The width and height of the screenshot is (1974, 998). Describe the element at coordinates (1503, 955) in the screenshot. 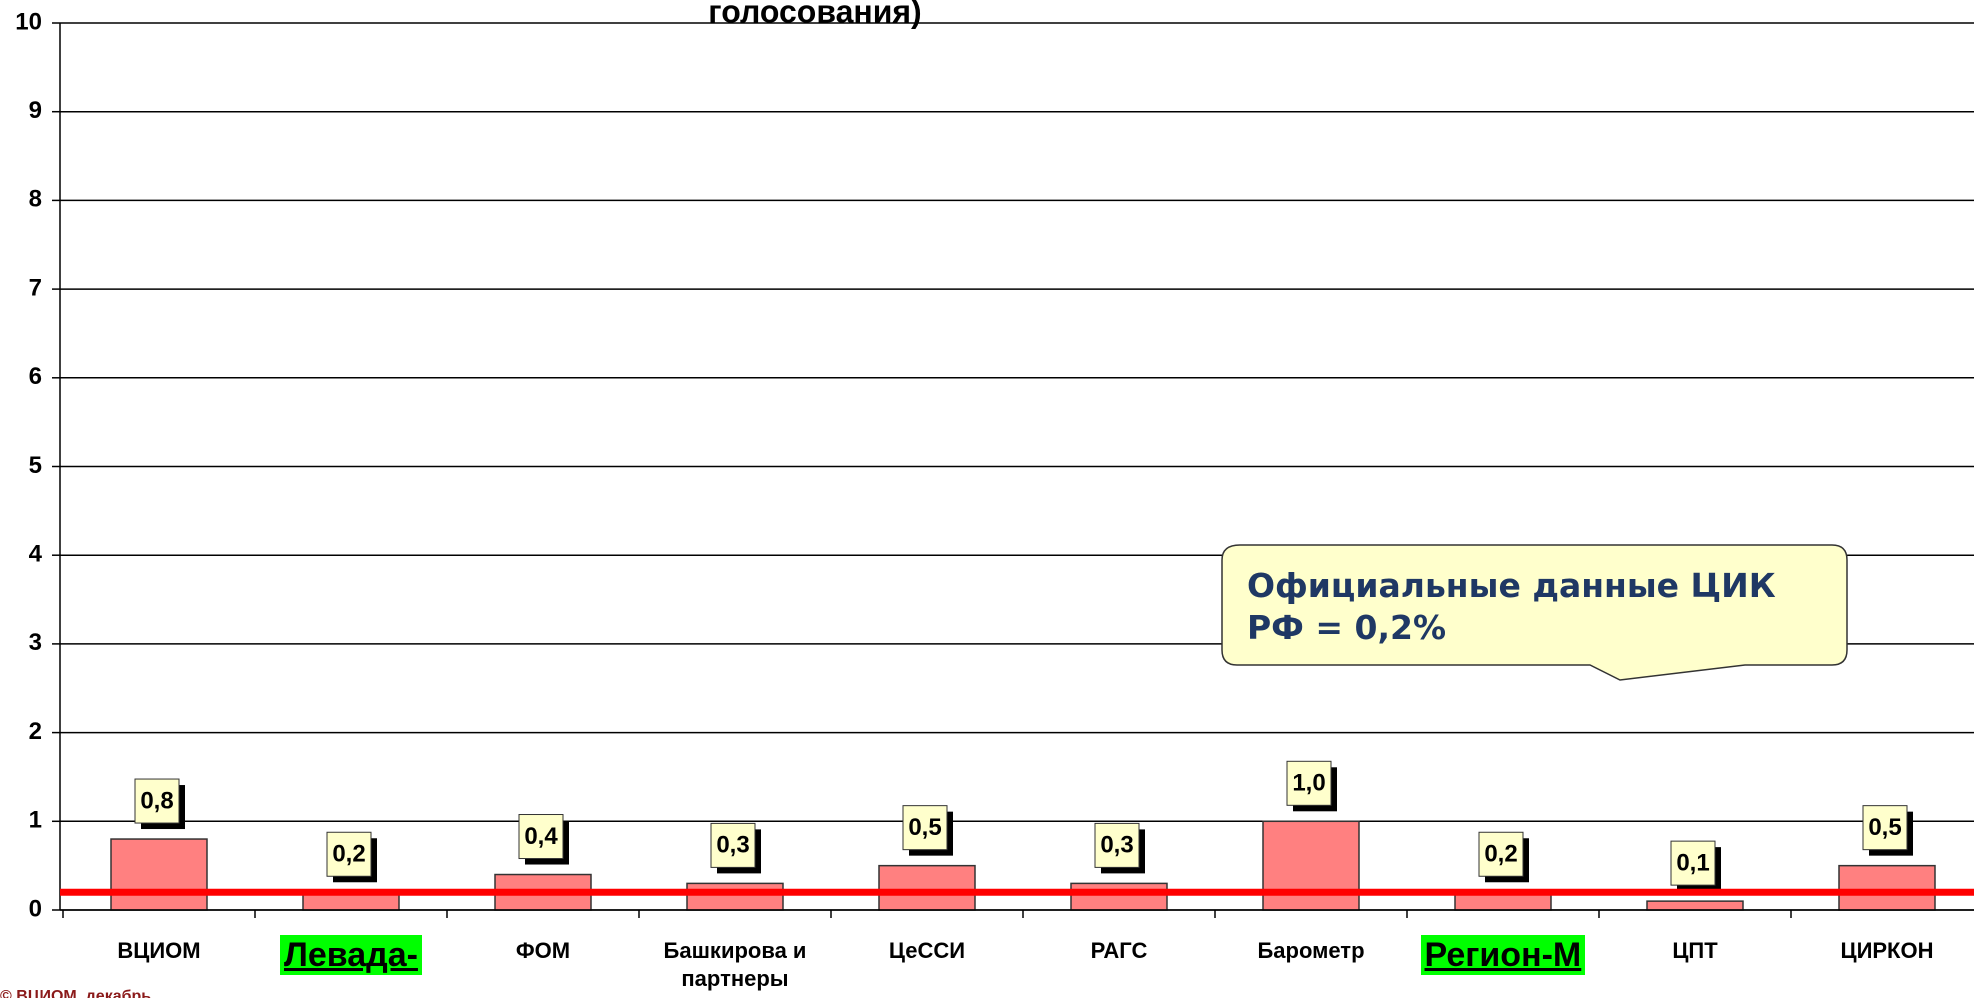

I see `x-tick-label: Регион-М` at that location.